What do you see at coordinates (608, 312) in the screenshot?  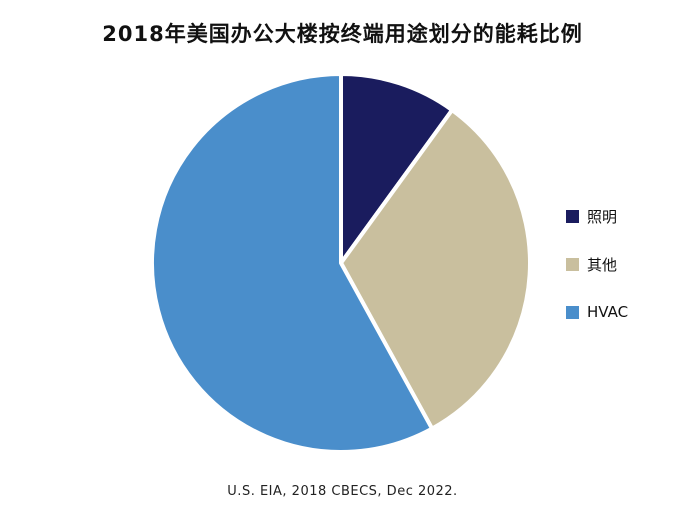 I see `legend-label-hvac: HVAC` at bounding box center [608, 312].